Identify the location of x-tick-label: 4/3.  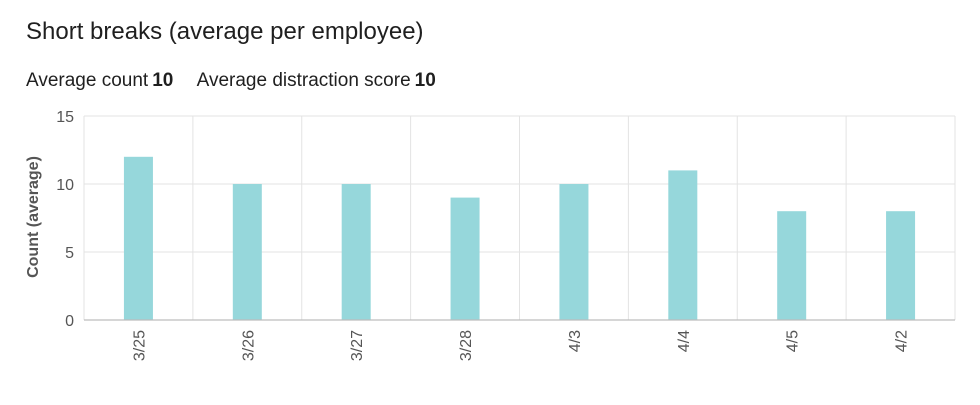
(575, 341).